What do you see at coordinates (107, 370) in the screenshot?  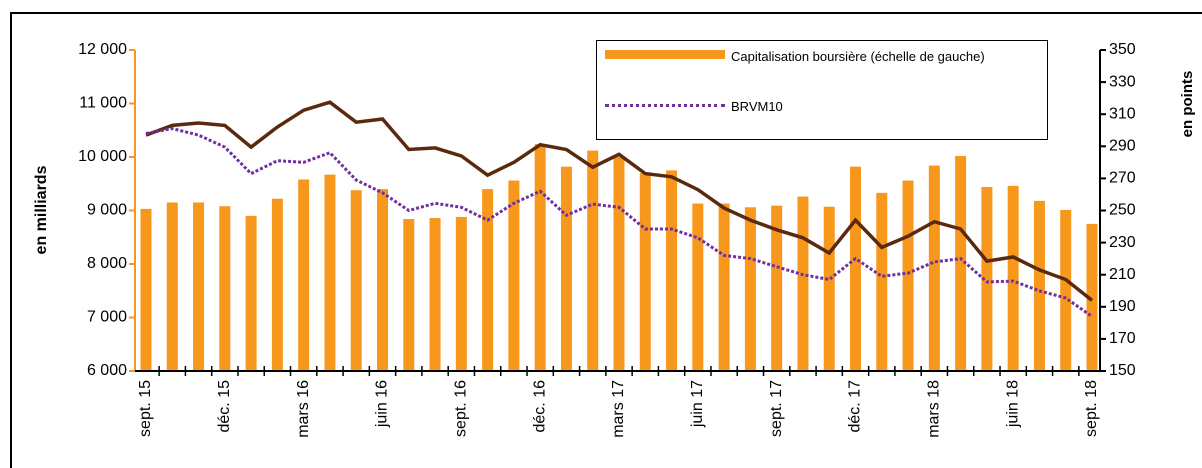 I see `y-tick-label: 6 000` at bounding box center [107, 370].